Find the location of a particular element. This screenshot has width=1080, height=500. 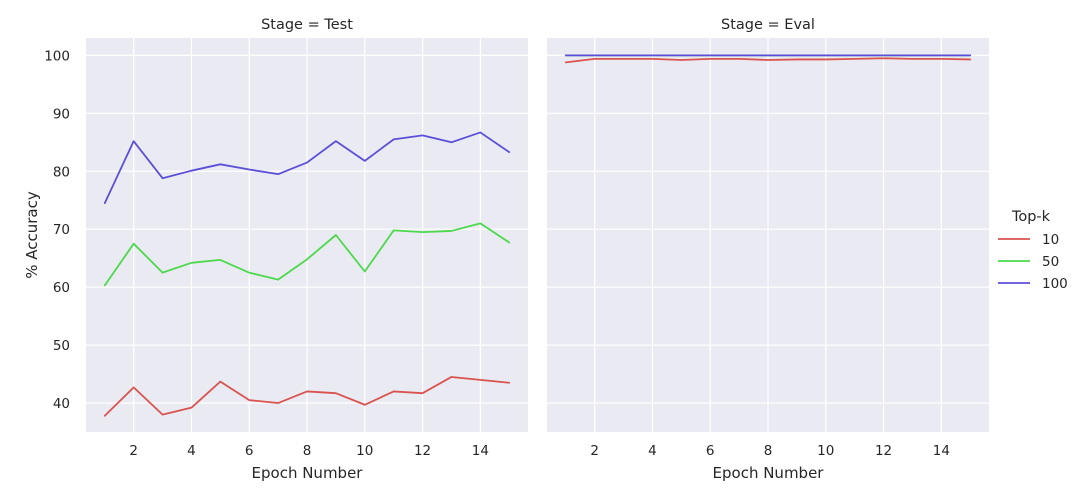

panel-title: Stage = Eval is located at coordinates (768, 25).